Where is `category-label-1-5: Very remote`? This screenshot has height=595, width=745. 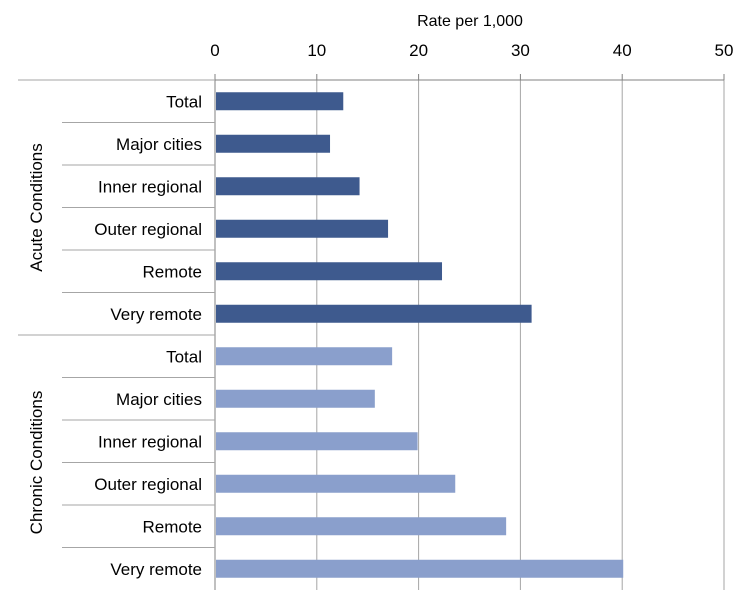
category-label-1-5: Very remote is located at coordinates (156, 569).